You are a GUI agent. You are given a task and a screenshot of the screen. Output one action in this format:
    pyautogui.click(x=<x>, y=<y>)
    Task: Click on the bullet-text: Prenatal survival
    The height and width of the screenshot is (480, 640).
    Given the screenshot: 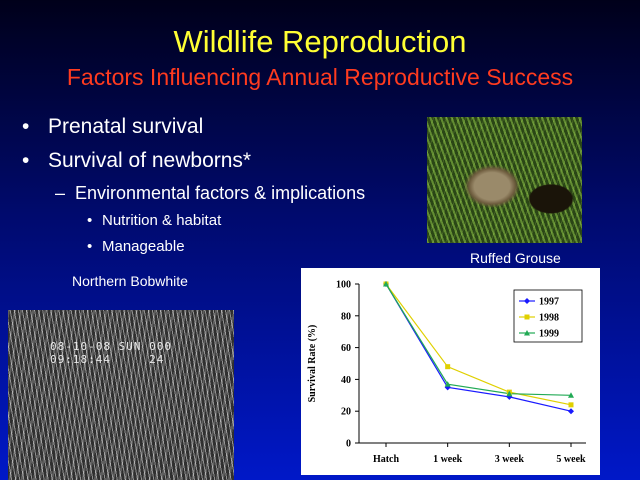 What is the action you would take?
    pyautogui.click(x=126, y=126)
    